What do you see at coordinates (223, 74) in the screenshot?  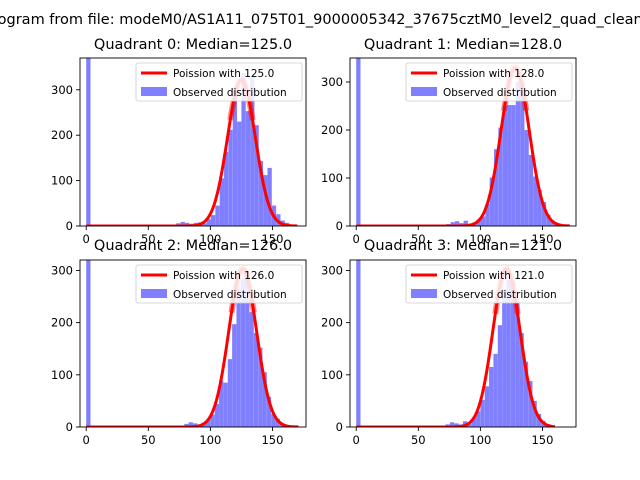 I see `legend-label-poisson: Poission with 125.0` at bounding box center [223, 74].